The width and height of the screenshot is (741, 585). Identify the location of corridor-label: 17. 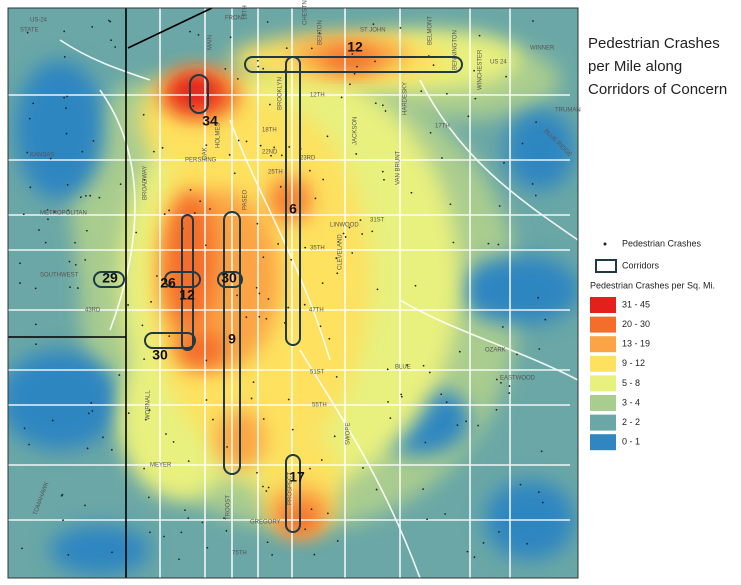
(297, 477).